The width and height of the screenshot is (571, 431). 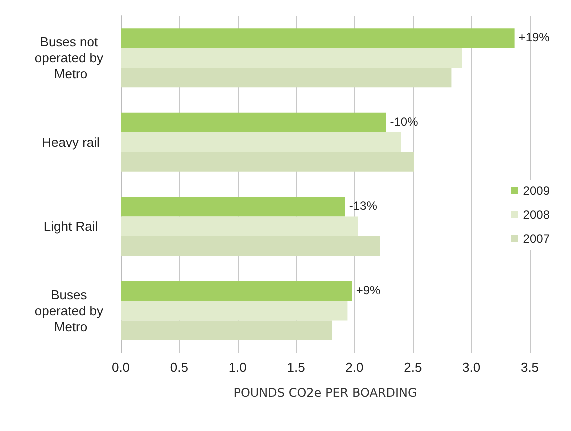 I want to click on y-tick-label: Buses operated by Metro, so click(x=71, y=310).